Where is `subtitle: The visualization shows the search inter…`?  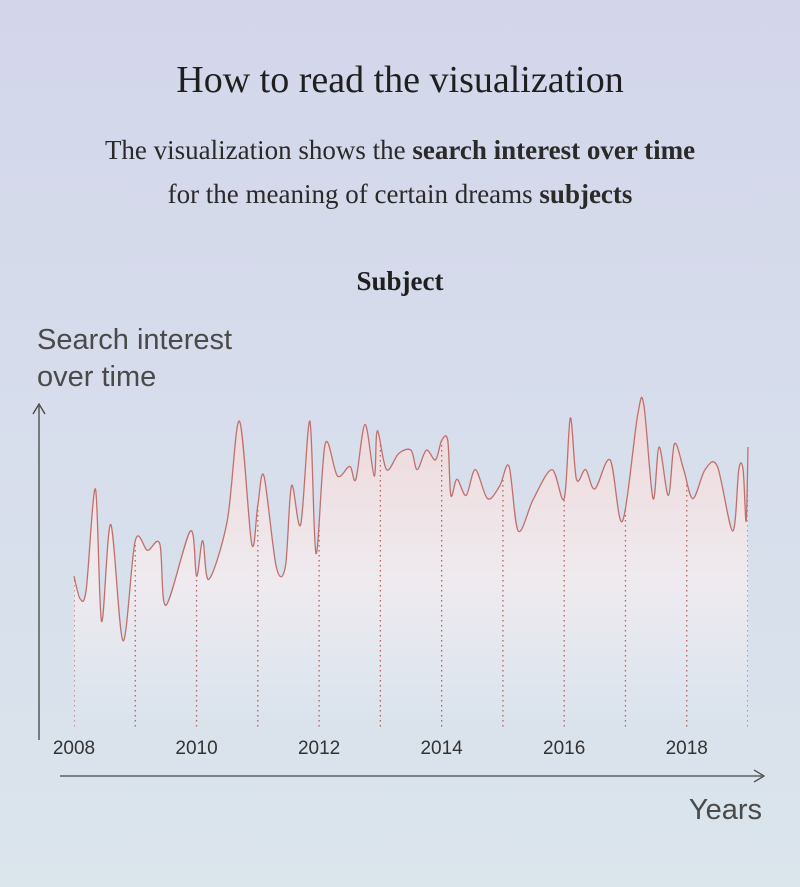 subtitle: The visualization shows the search inter… is located at coordinates (400, 172).